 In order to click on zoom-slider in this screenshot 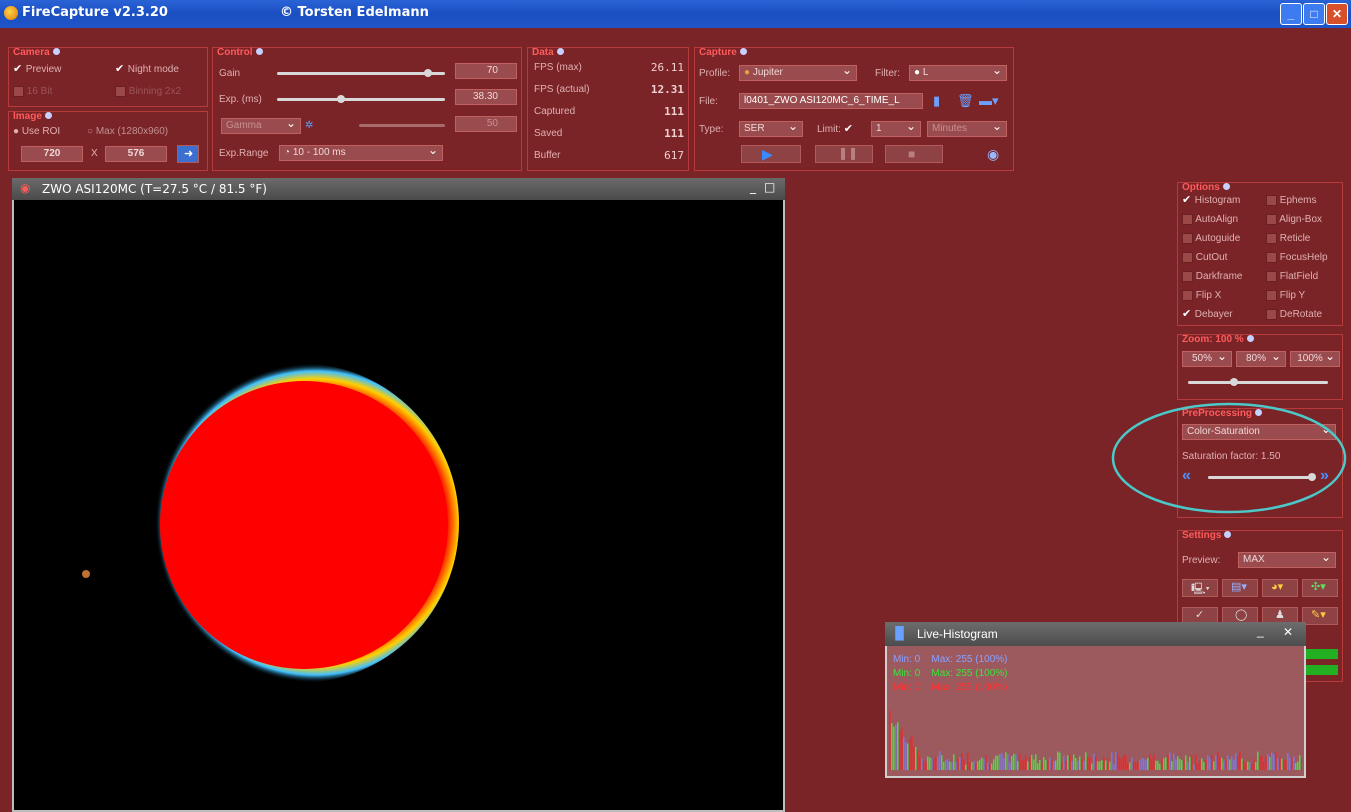, I will do `click(1258, 382)`.